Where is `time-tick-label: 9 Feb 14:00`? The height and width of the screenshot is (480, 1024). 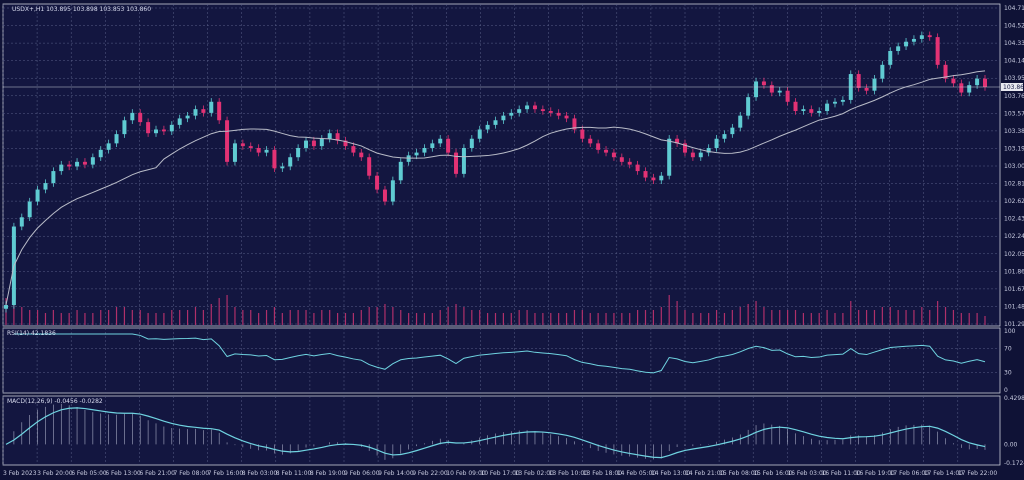 time-tick-label: 9 Feb 14:00 is located at coordinates (396, 473).